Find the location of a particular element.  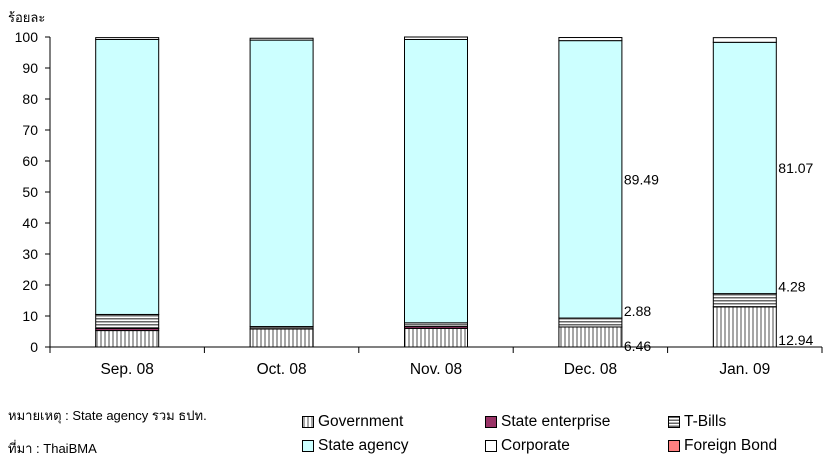

legend-item-t-bills: T-Bills is located at coordinates (697, 422).